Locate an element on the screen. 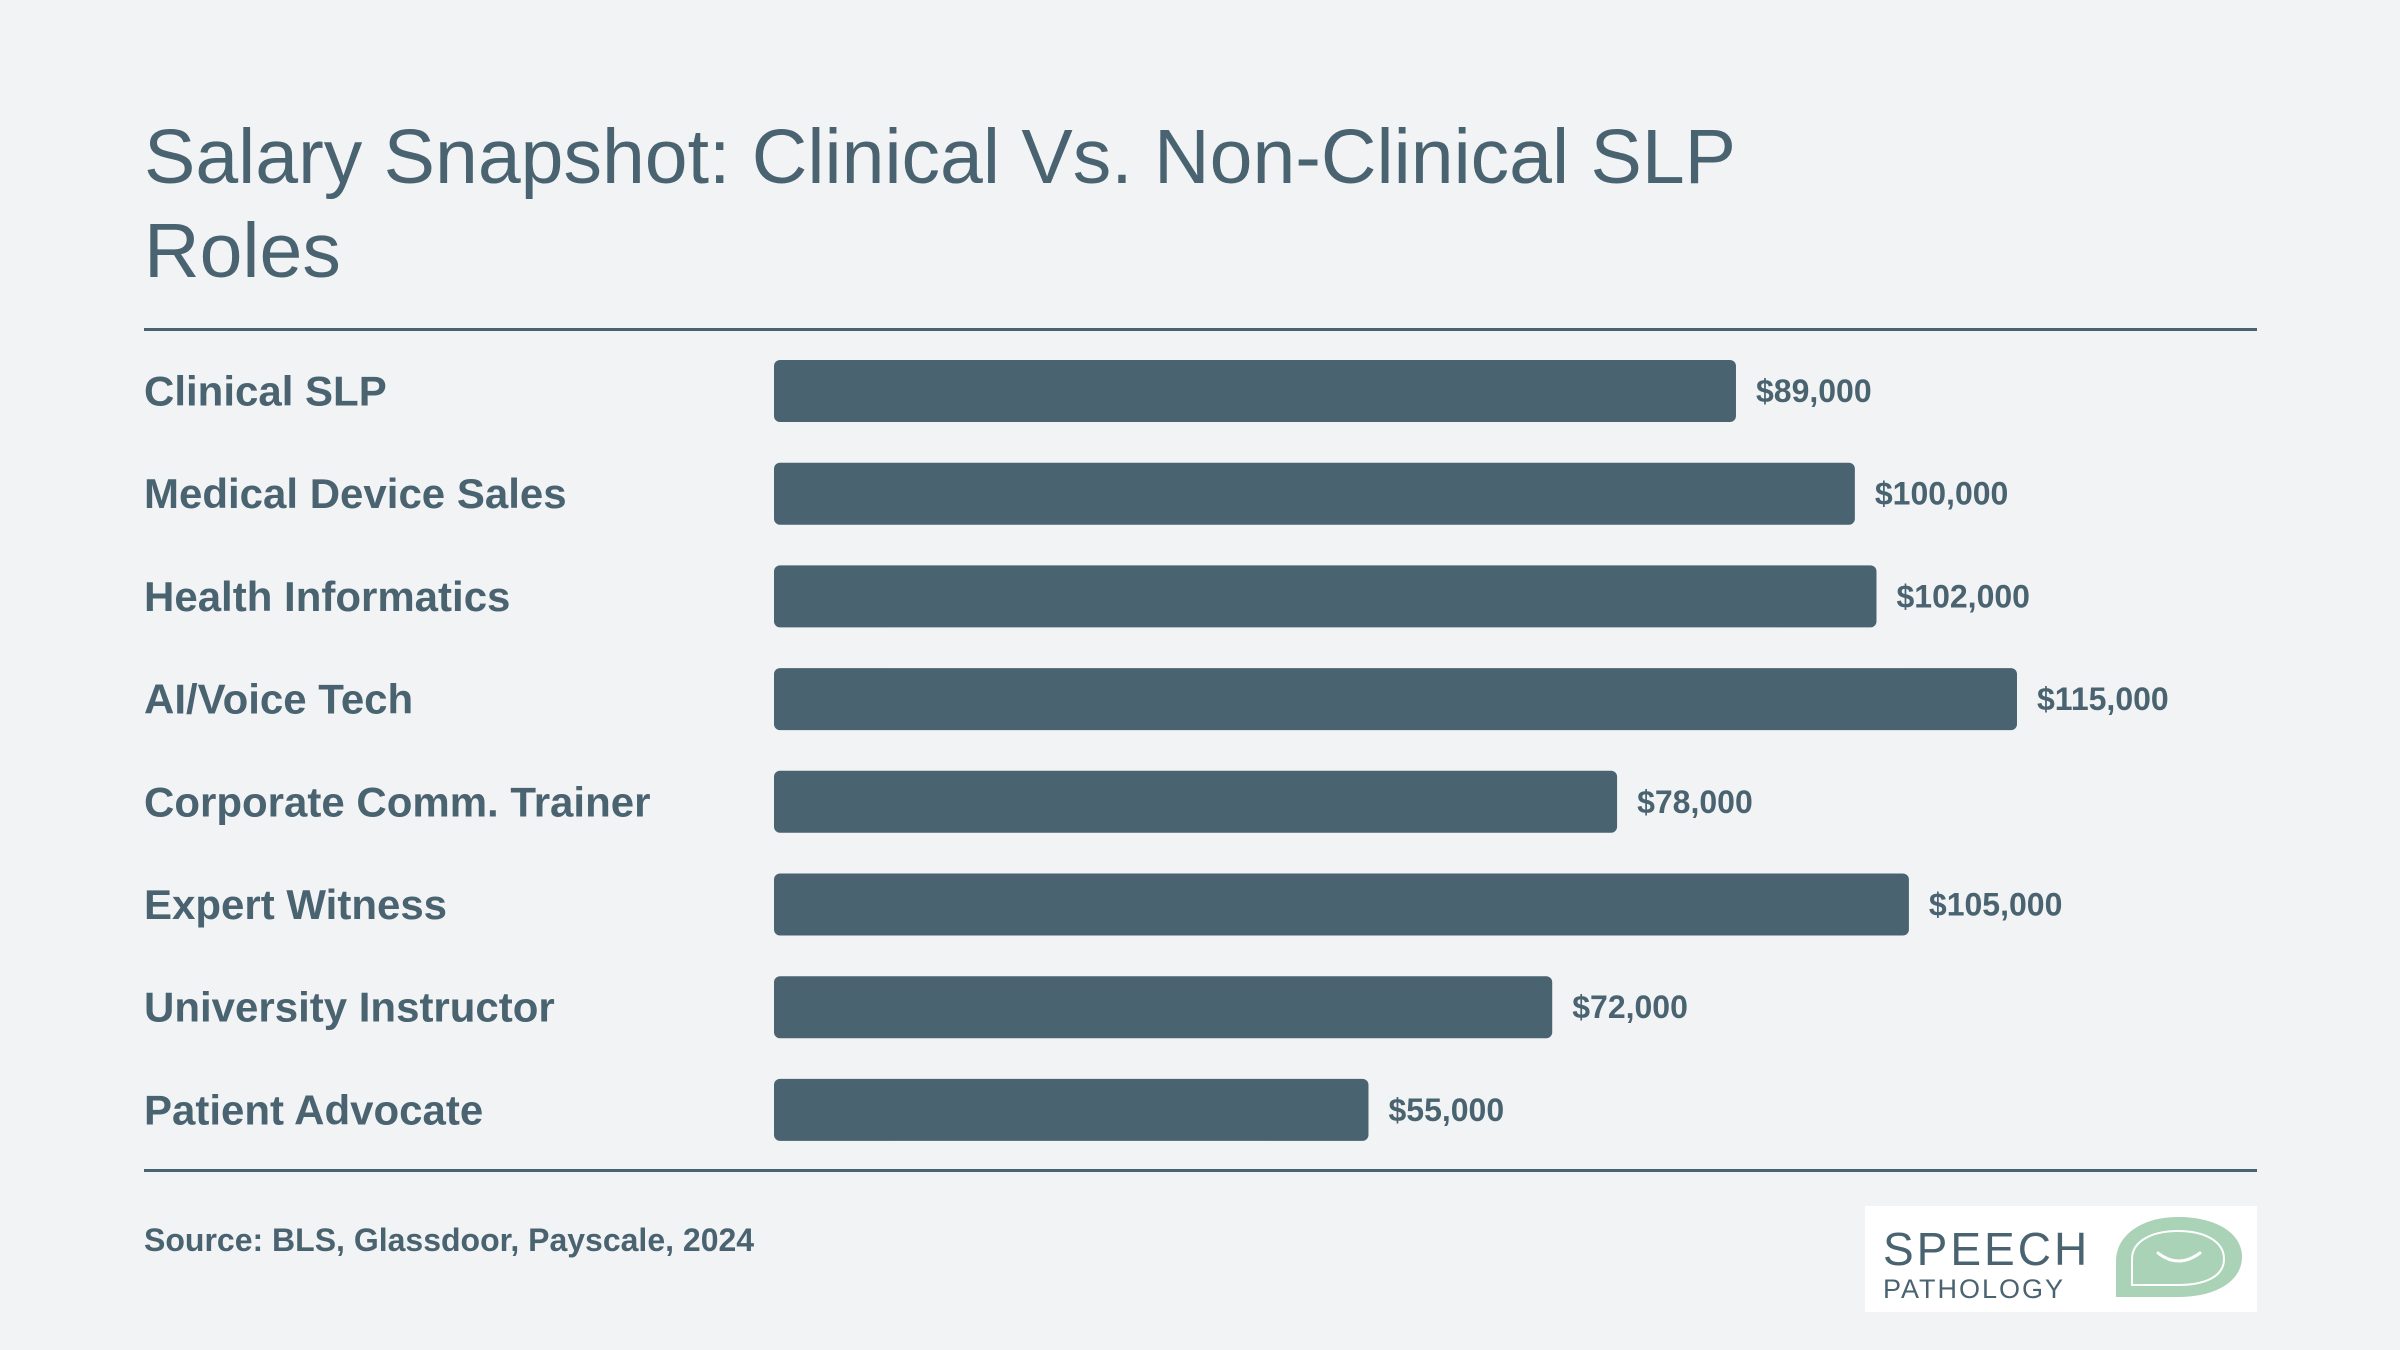  value-label: $105,000 is located at coordinates (1995, 905).